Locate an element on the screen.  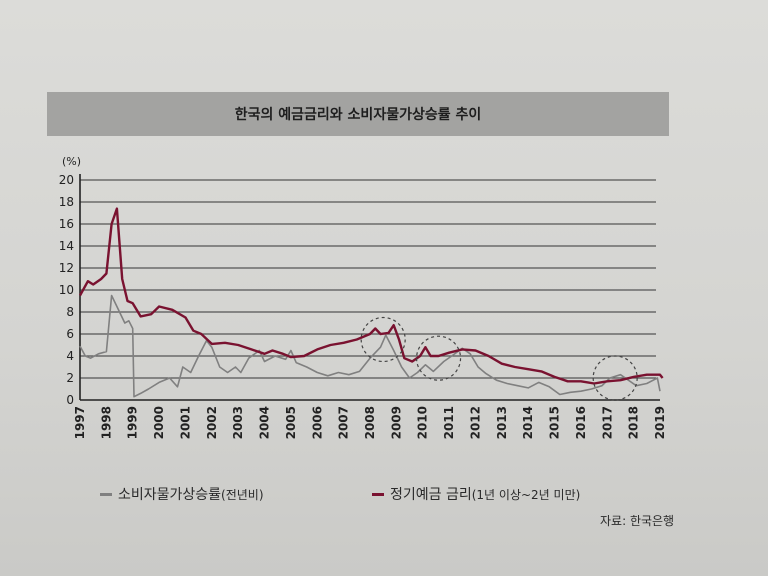
y-axis-unit: (%) is located at coordinates (71, 161).